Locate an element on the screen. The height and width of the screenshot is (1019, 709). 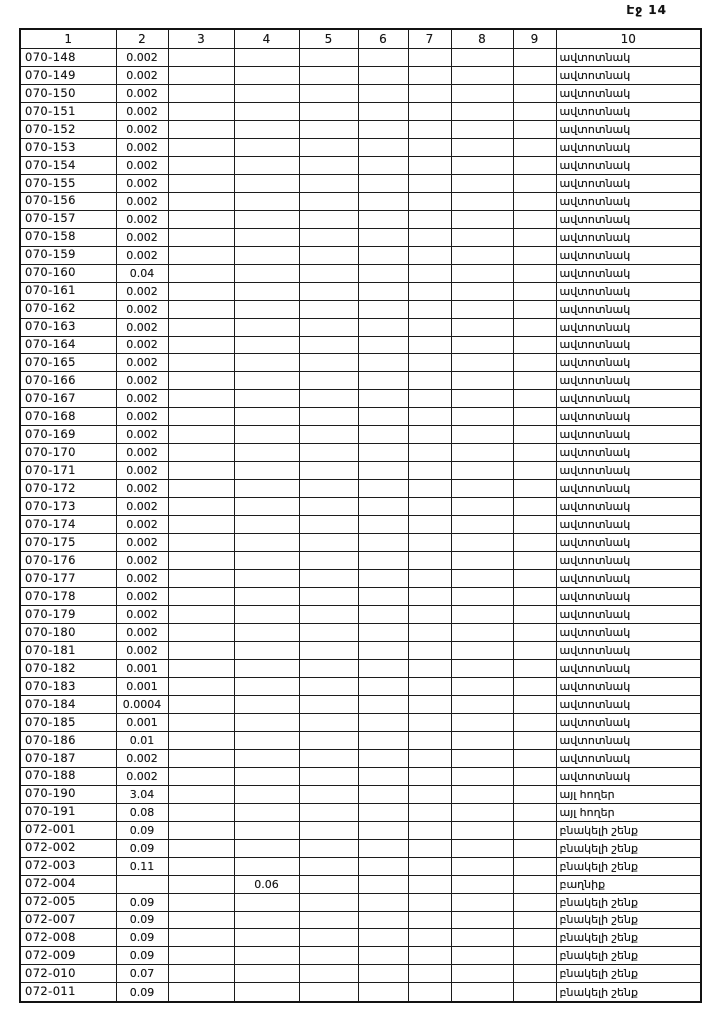
cell: բնակելի շենք is located at coordinates (628, 992).